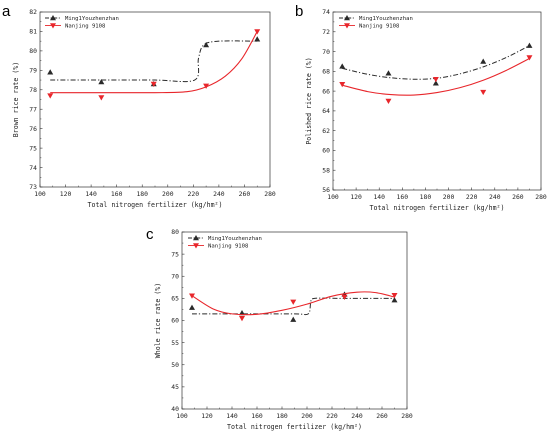 The height and width of the screenshot is (438, 550). I want to click on y-tick-label: 62, so click(326, 131).